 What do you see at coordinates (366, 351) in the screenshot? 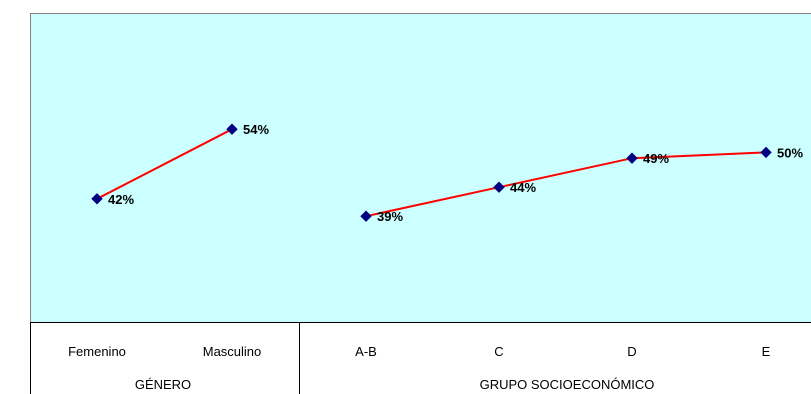
I see `category-label: A-B` at bounding box center [366, 351].